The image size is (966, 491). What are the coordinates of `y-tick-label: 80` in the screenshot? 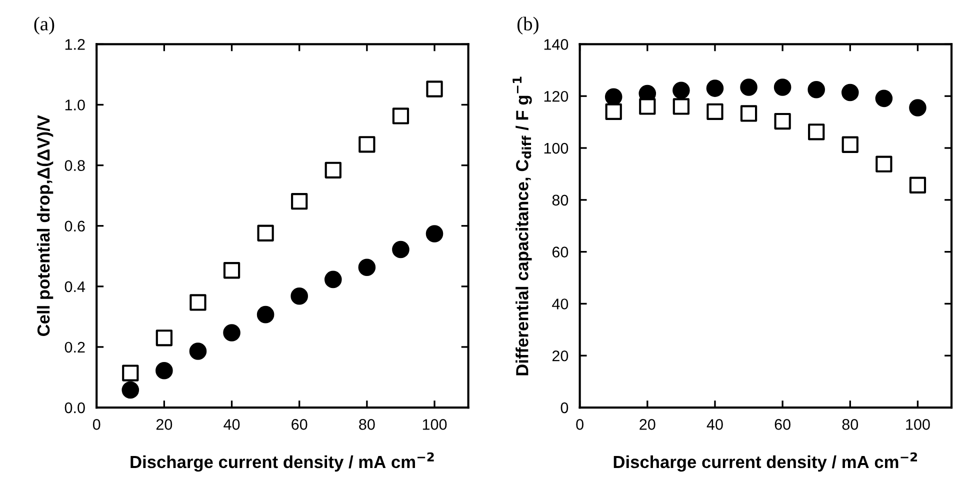 It's located at (560, 200).